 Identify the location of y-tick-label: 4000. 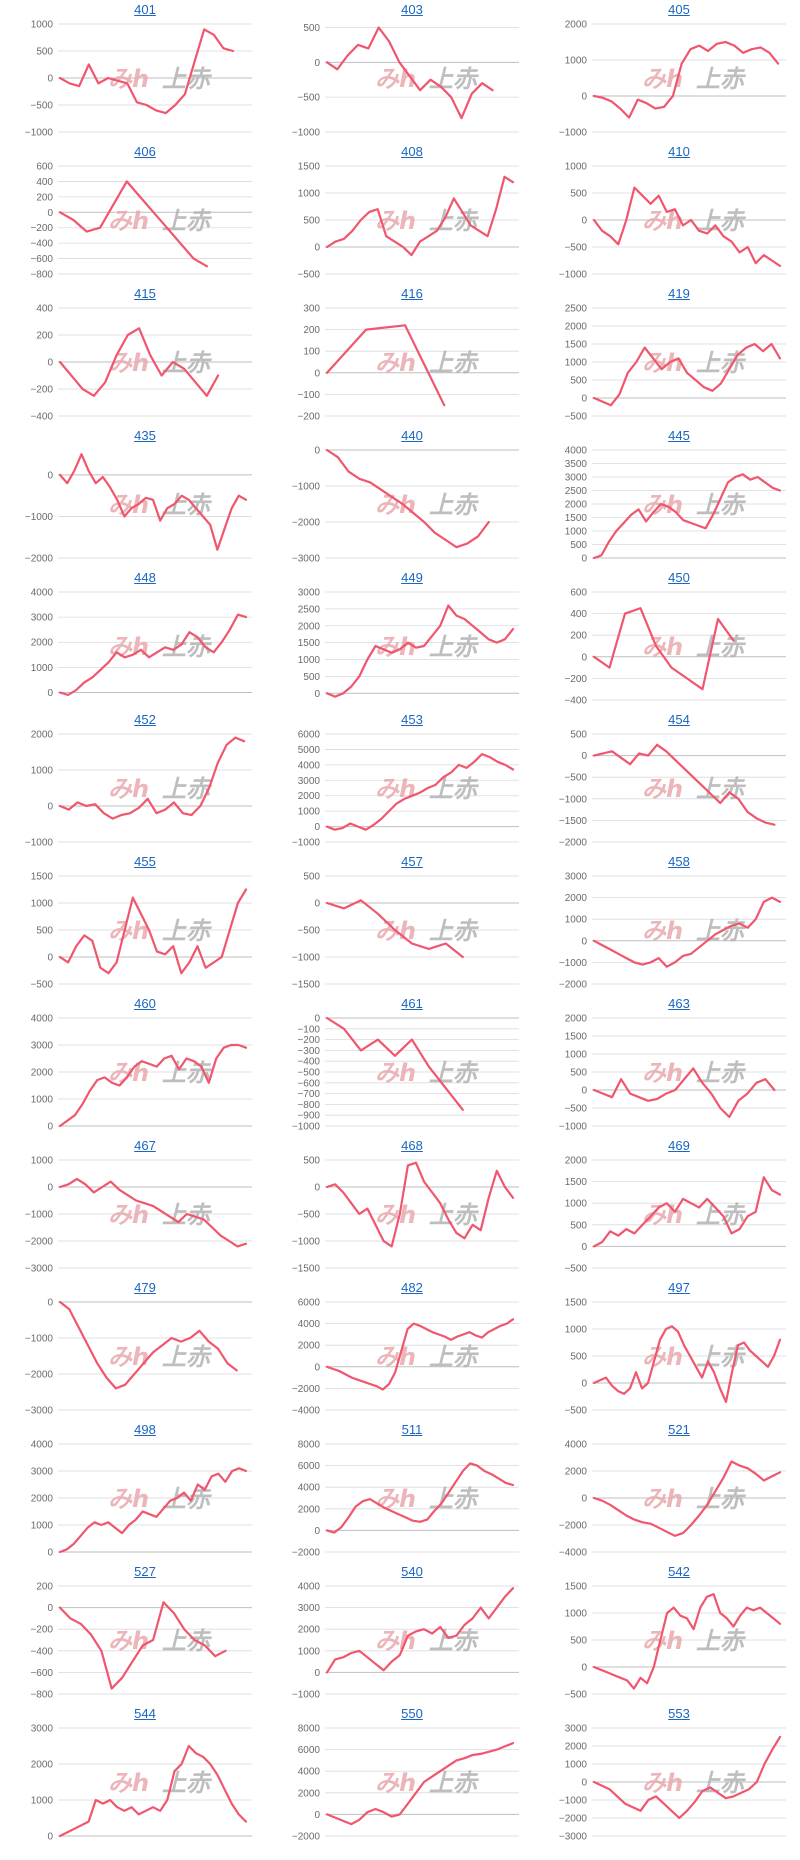
(309, 1488).